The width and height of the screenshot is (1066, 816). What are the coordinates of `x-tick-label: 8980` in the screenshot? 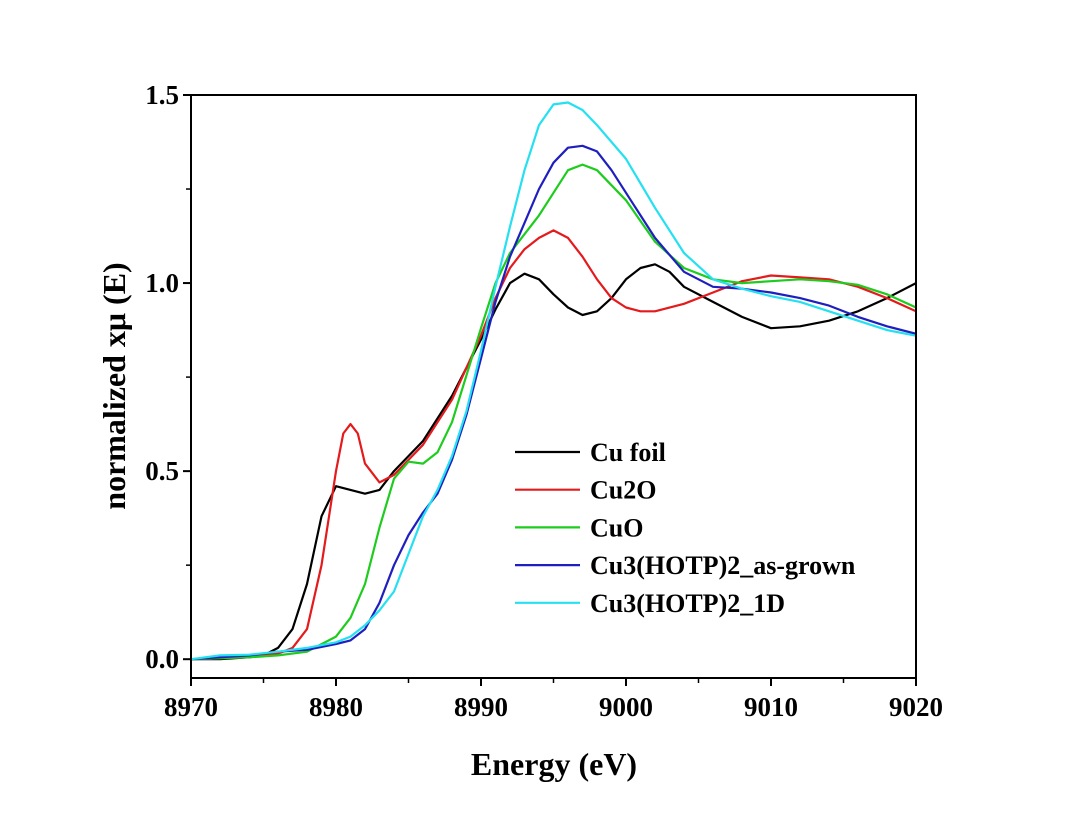 It's located at (336, 707).